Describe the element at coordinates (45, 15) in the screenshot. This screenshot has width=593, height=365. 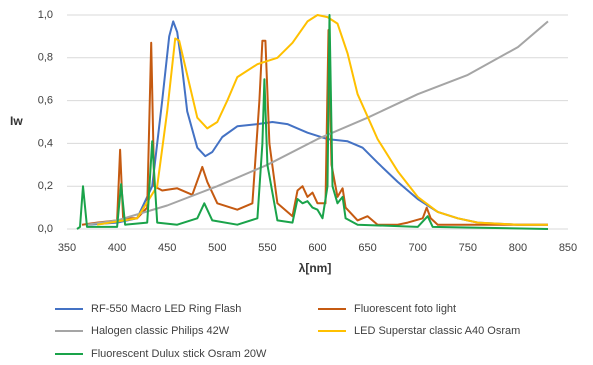
I see `y-tick-label: 1,0` at that location.